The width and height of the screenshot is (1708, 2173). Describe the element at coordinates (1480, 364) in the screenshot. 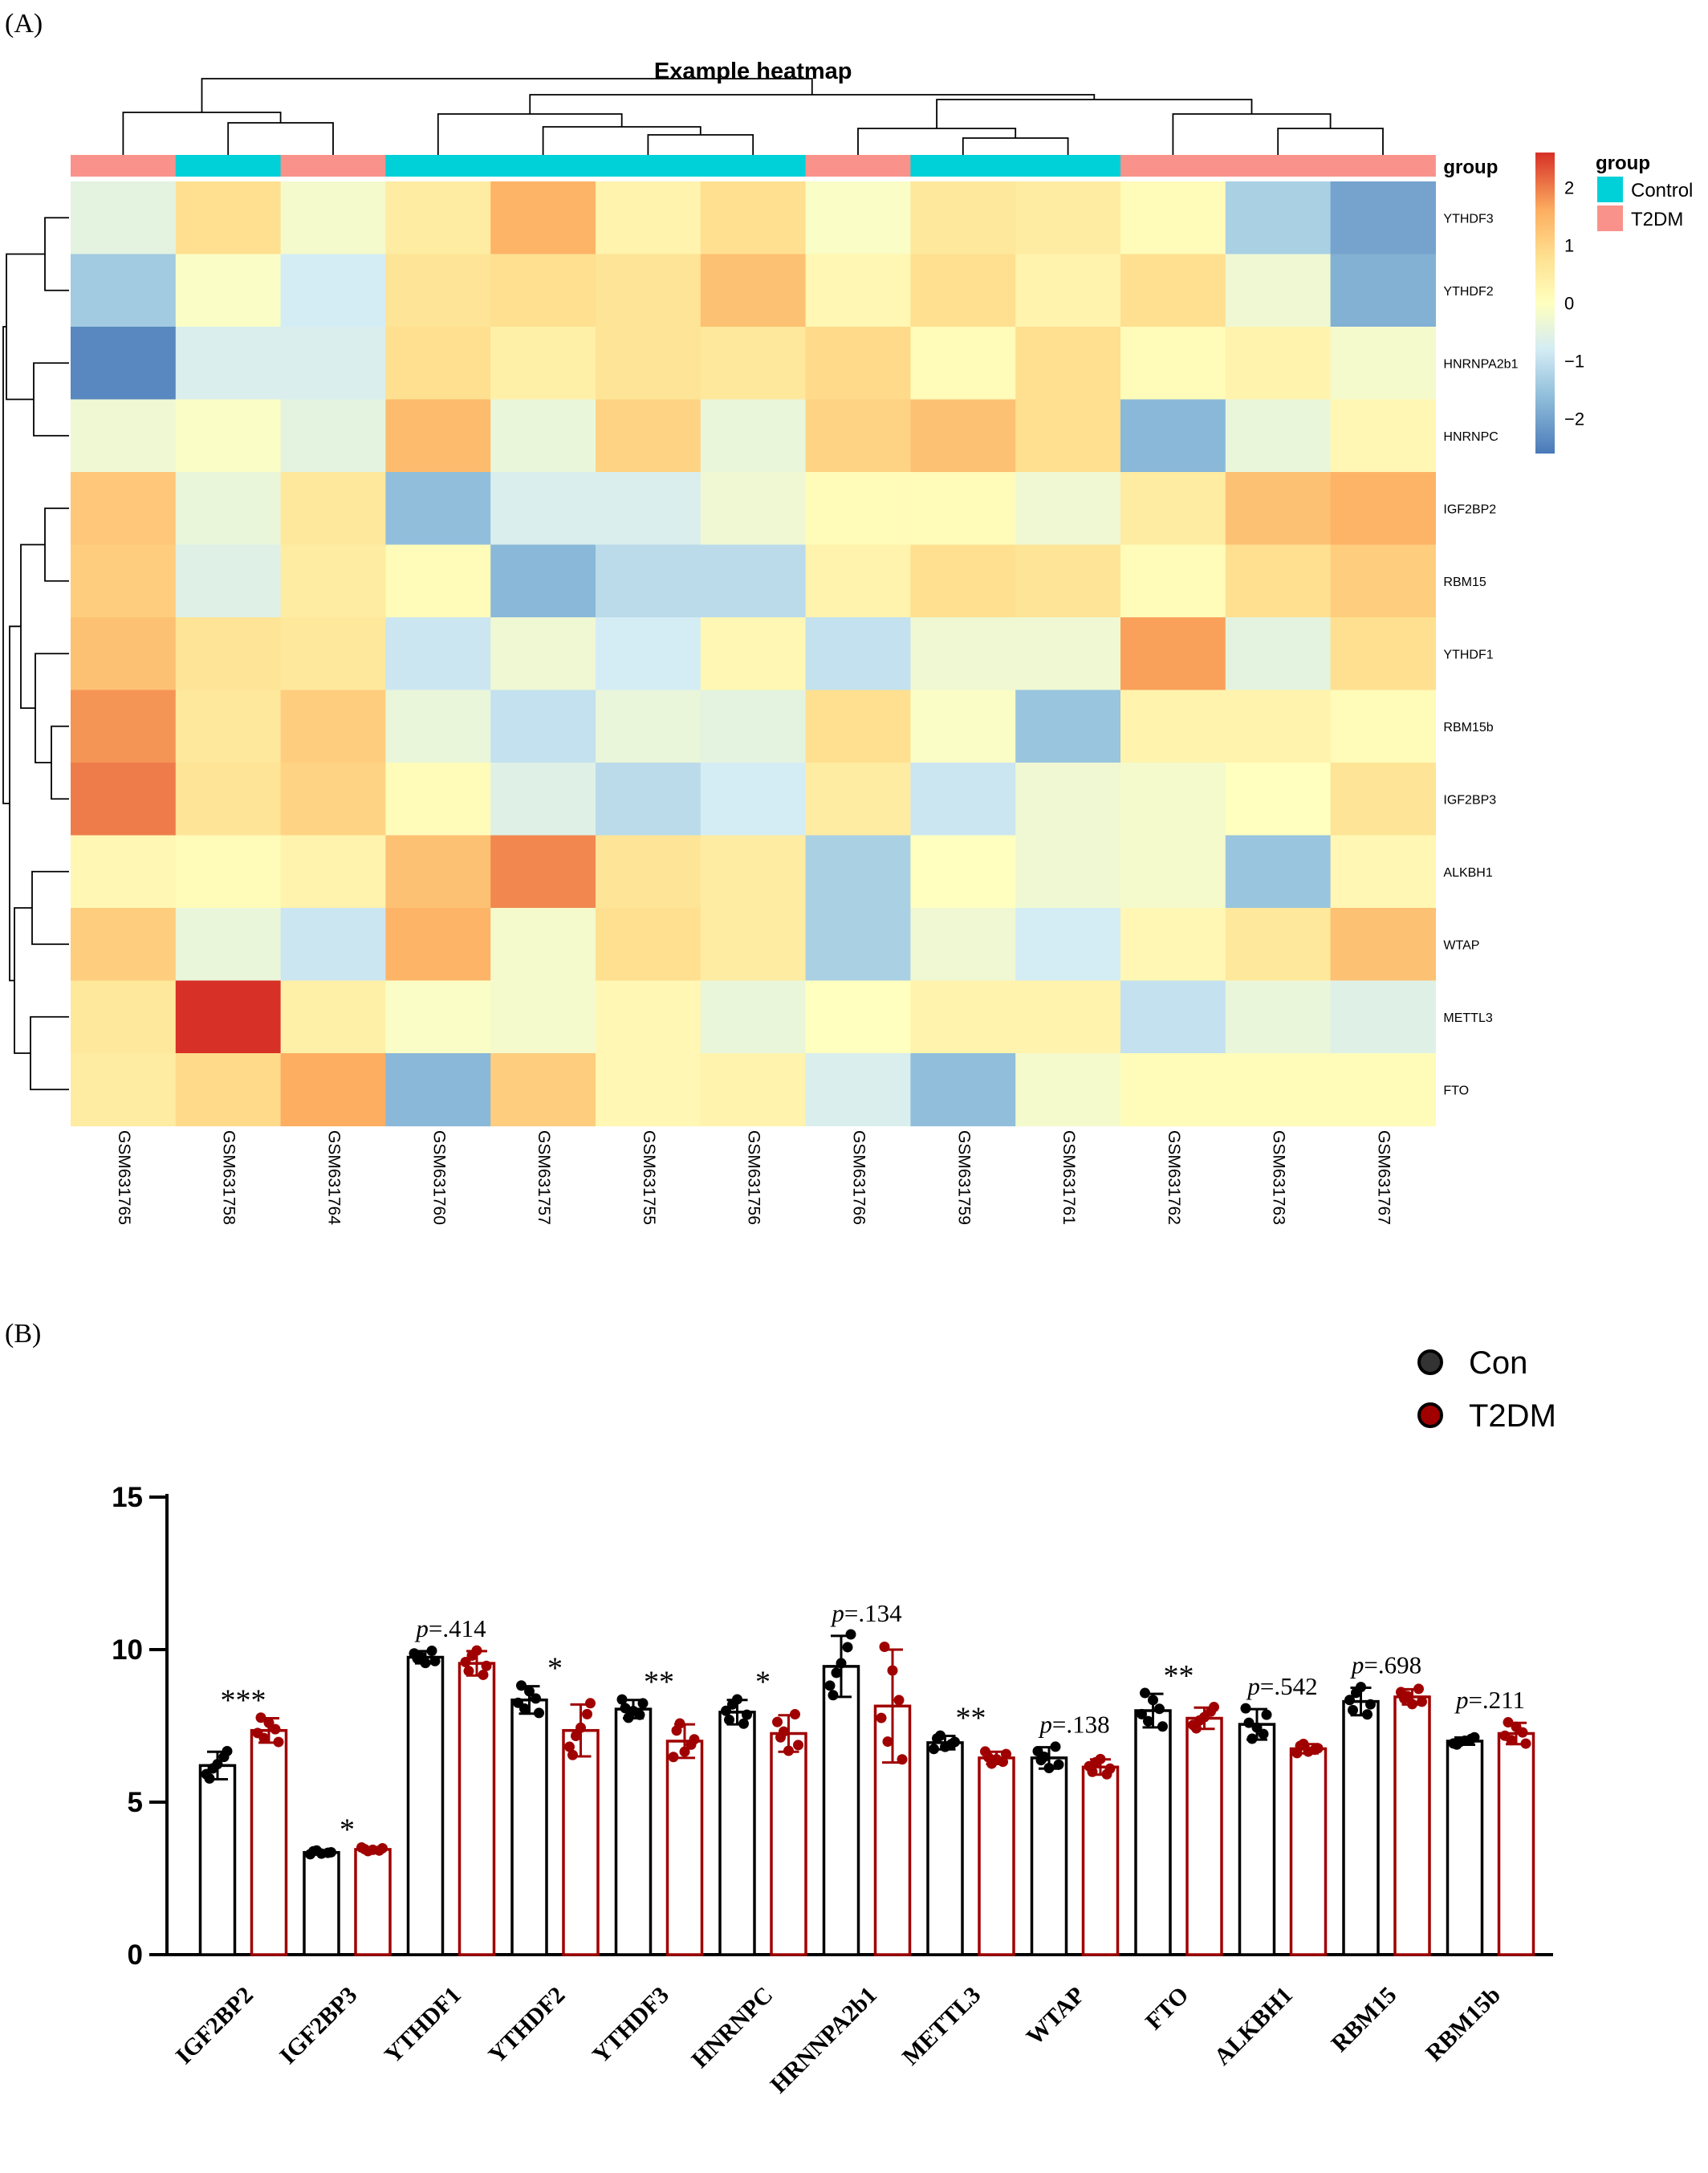

I see `row-label: HNRNPA2b1` at that location.